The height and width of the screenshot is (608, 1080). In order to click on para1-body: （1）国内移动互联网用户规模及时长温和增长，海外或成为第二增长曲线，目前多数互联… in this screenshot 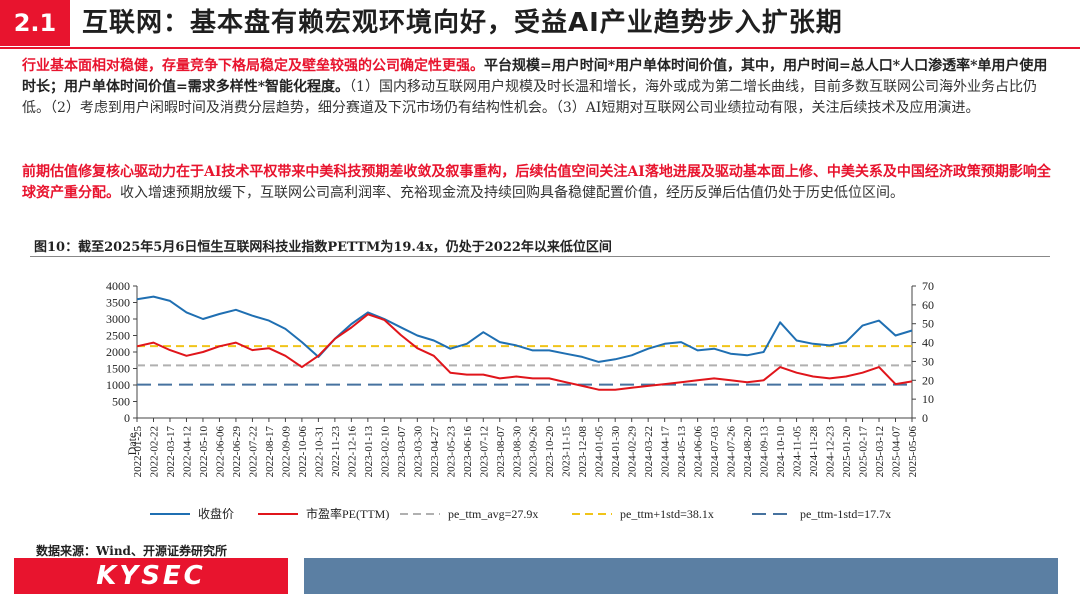, I will do `click(529, 97)`.